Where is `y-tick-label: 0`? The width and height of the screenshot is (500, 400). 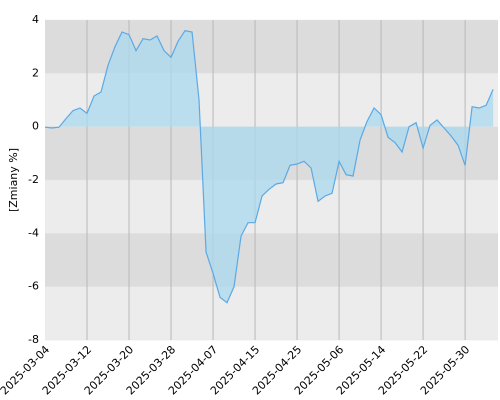
y-tick-label: 0 is located at coordinates (35, 126).